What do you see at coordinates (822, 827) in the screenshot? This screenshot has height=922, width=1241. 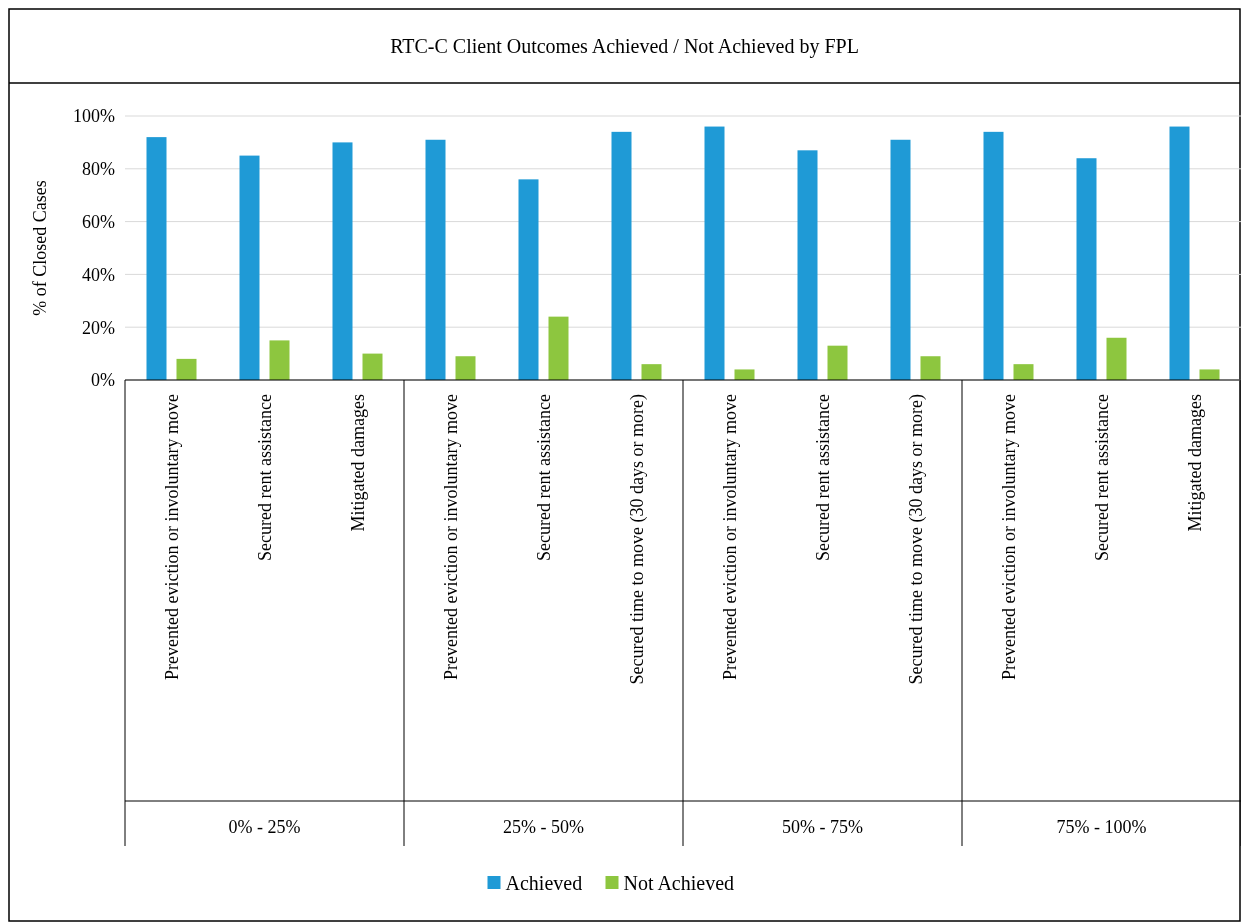 I see `text: 50% - 75%` at bounding box center [822, 827].